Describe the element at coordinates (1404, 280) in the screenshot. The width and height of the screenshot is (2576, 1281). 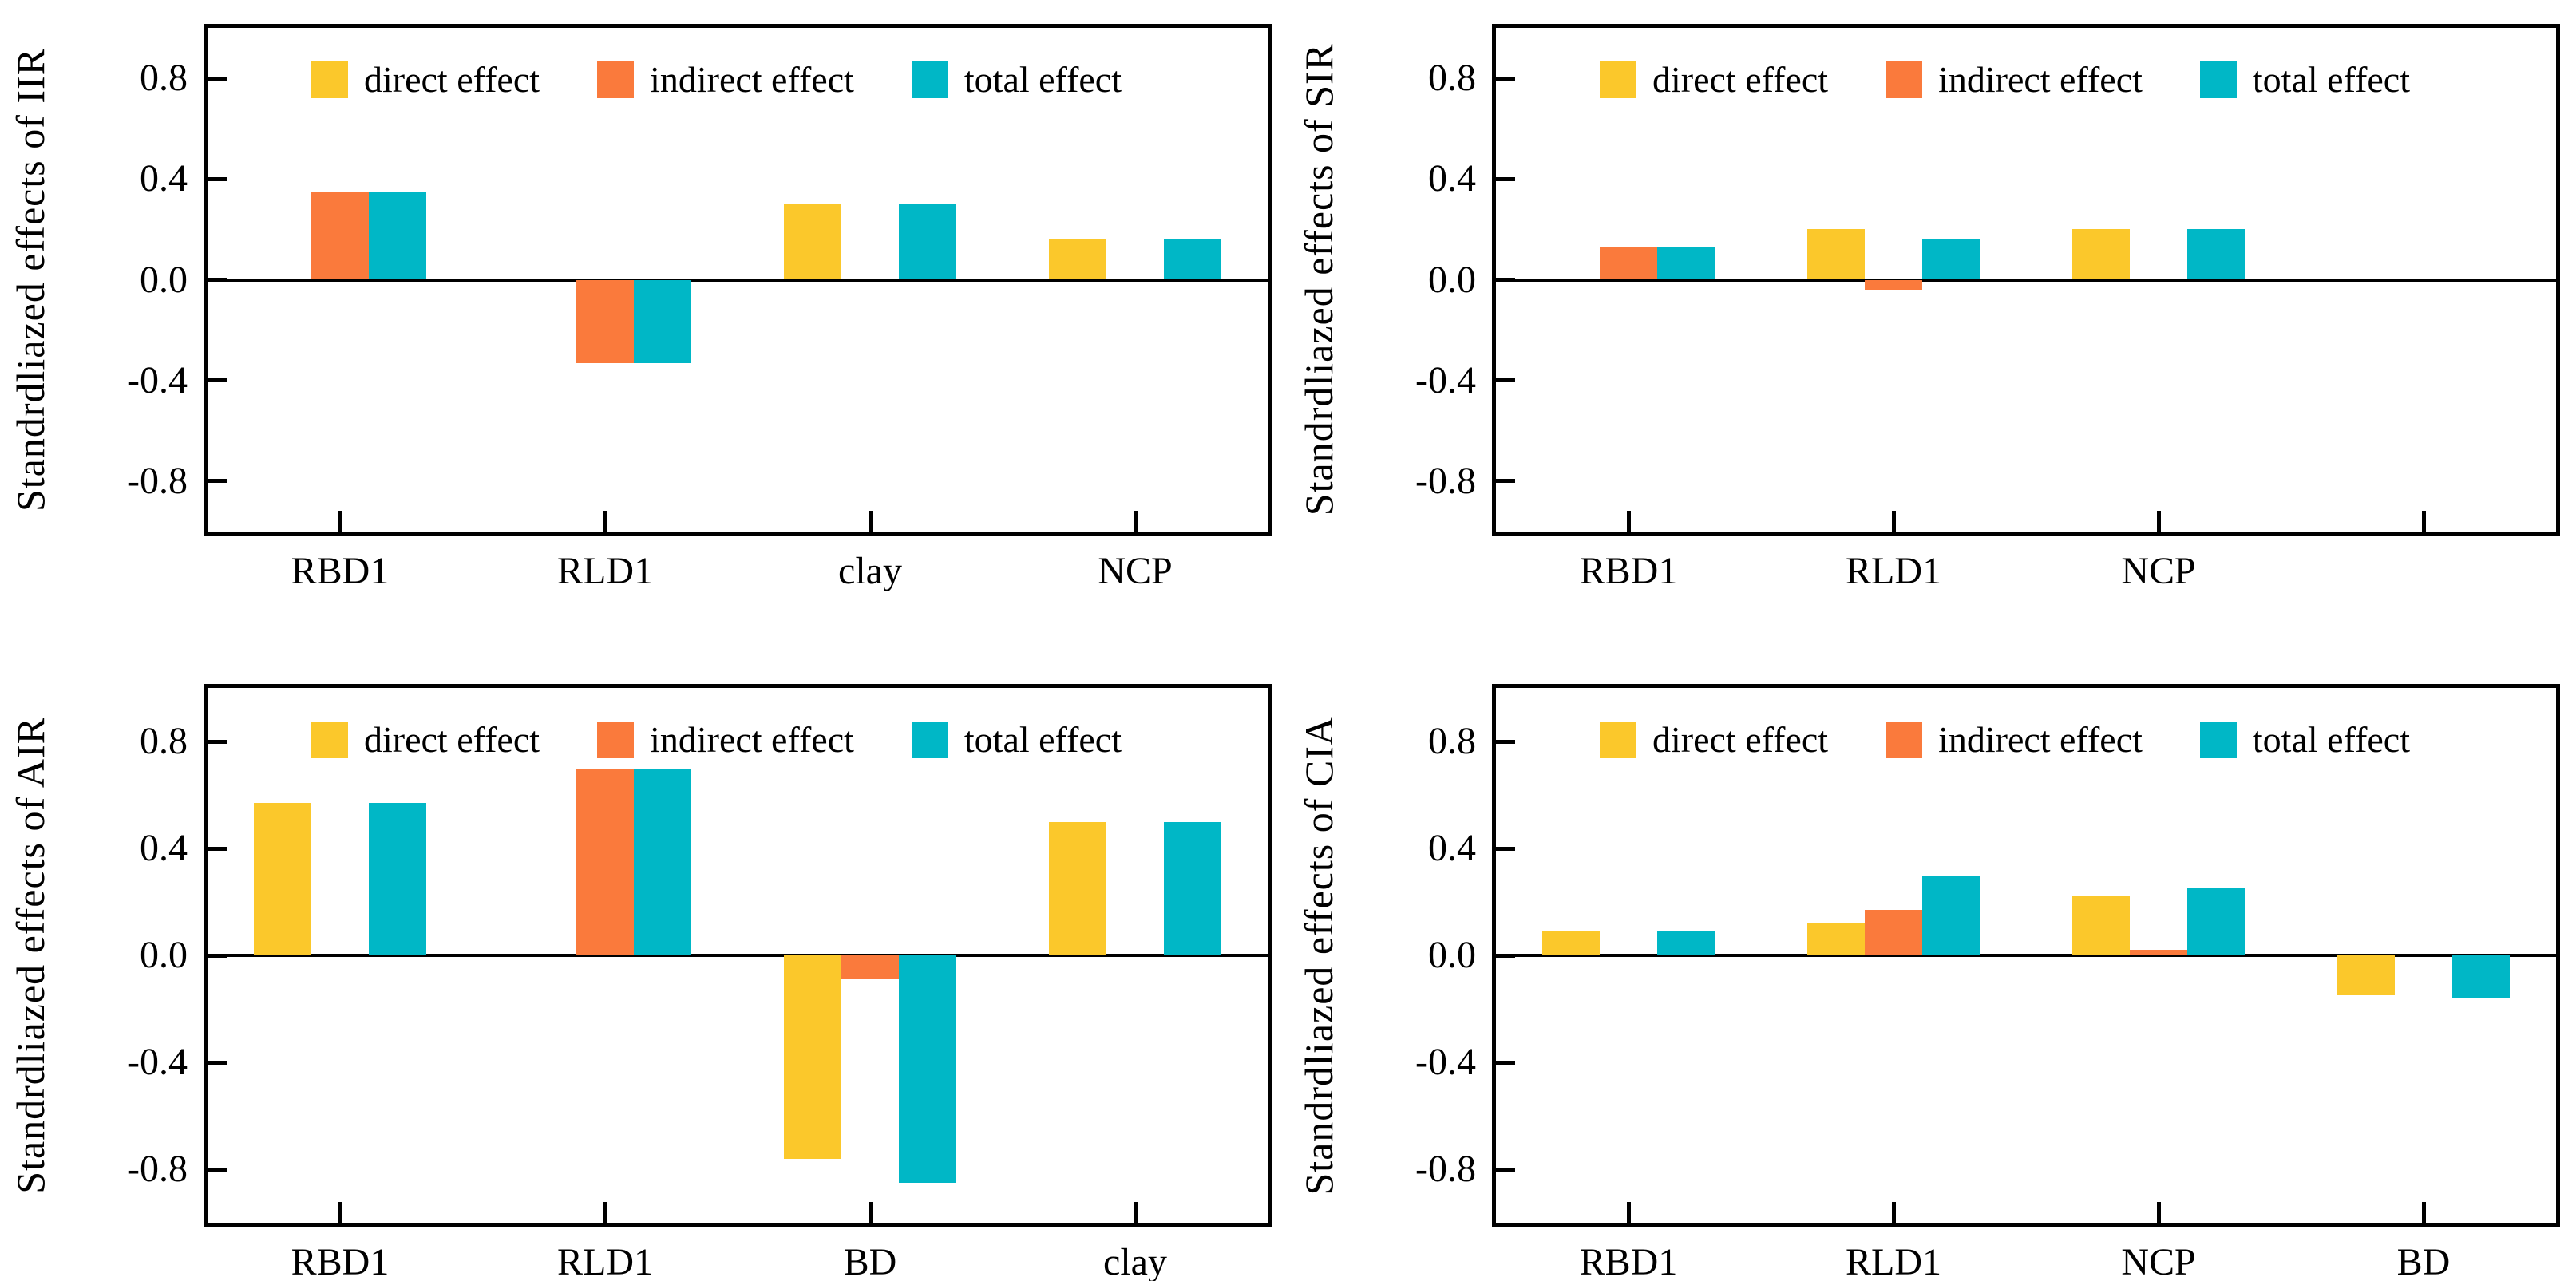
I see `y-tick-labels: 0.8 0.4 0.0 -0.4 -0.8` at that location.